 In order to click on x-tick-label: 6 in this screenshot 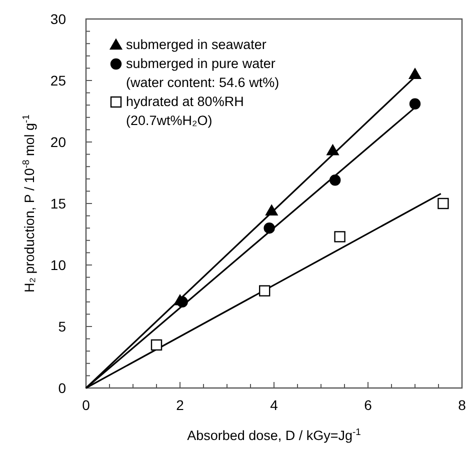, I will do `click(368, 405)`.